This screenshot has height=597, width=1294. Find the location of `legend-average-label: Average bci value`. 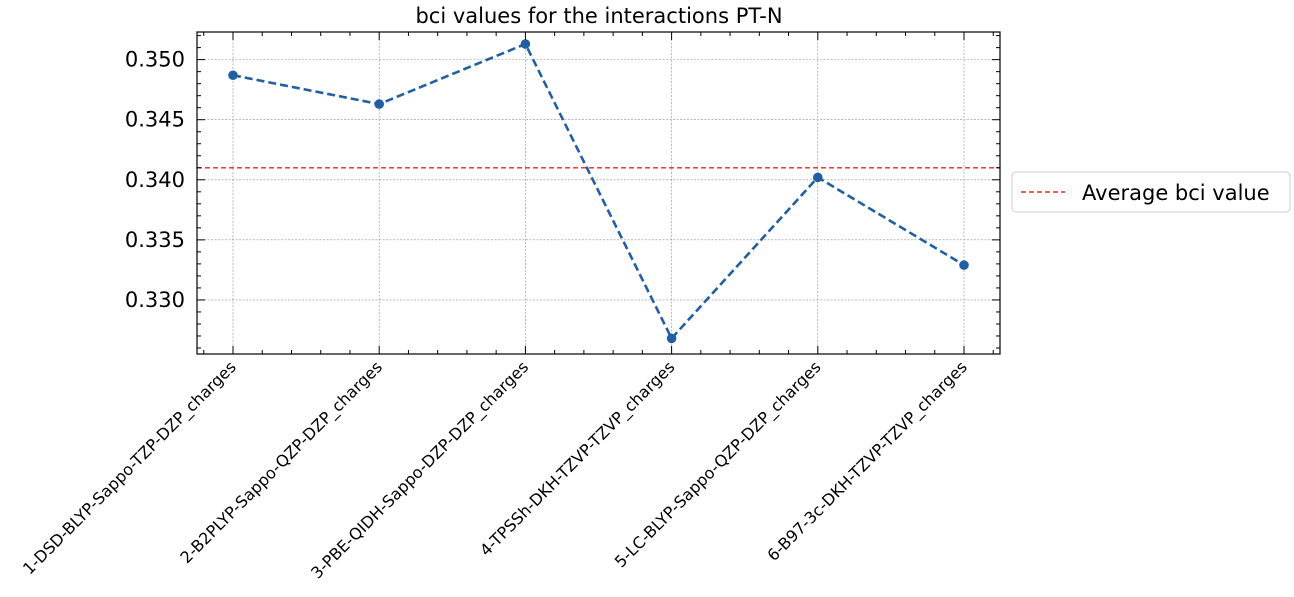

legend-average-label: Average bci value is located at coordinates (1176, 193).